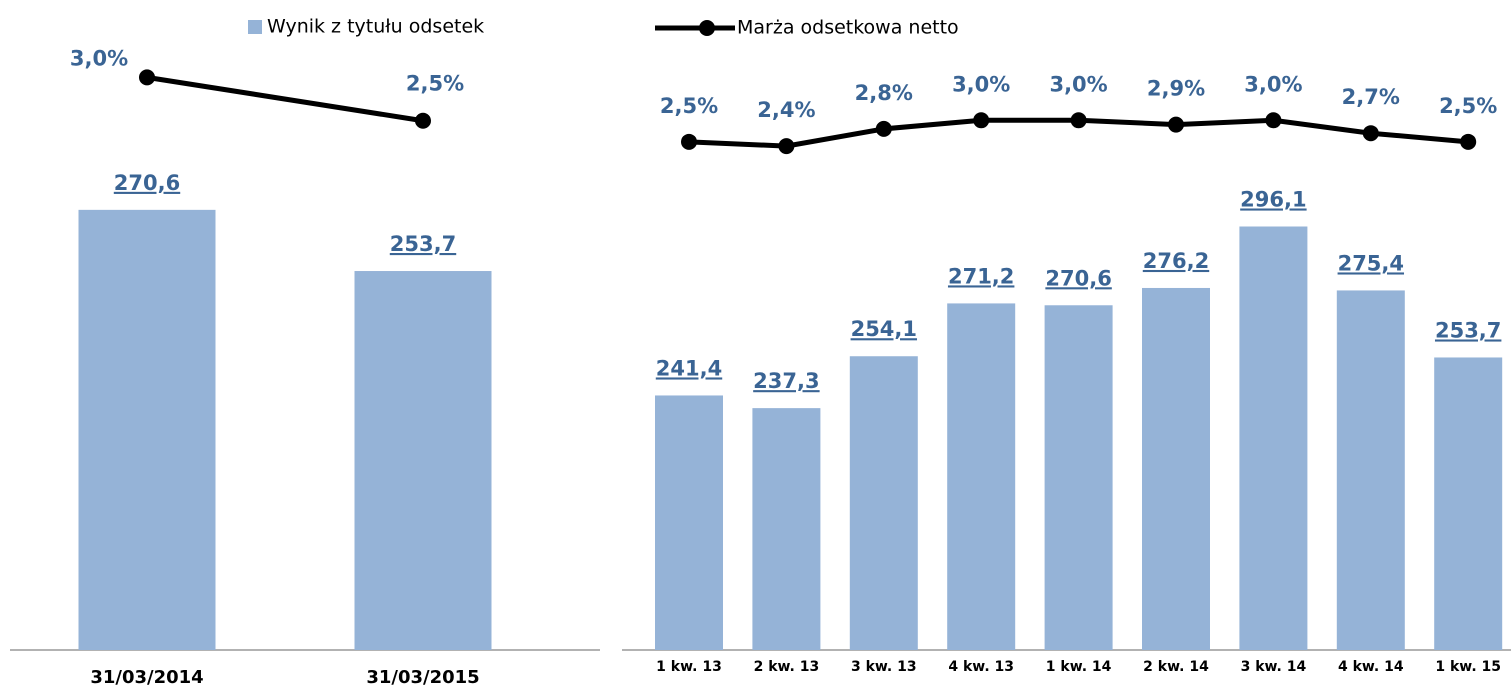 This screenshot has height=696, width=1511. I want to click on line-value-label: 2,7%, so click(1371, 97).